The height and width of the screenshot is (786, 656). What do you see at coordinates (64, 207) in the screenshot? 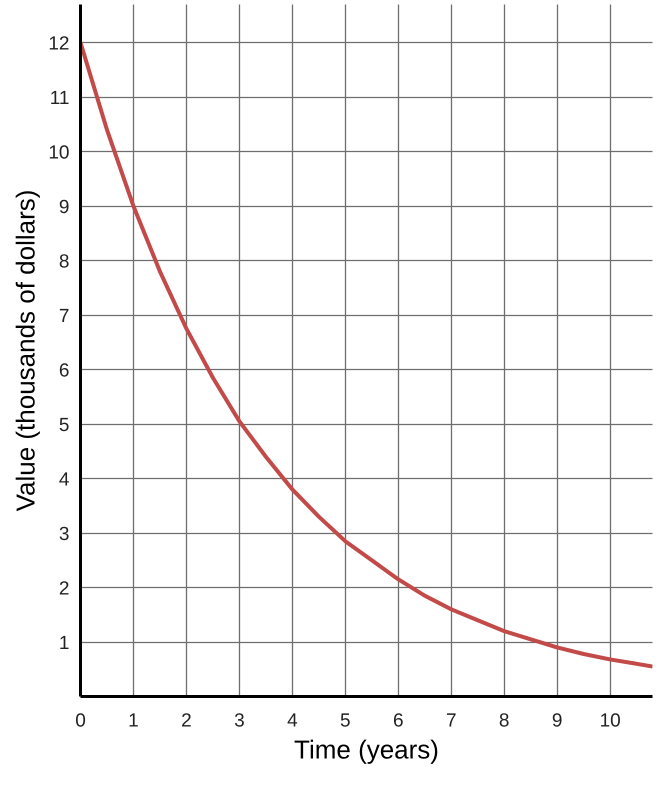
I see `y-tick-label: 9` at bounding box center [64, 207].